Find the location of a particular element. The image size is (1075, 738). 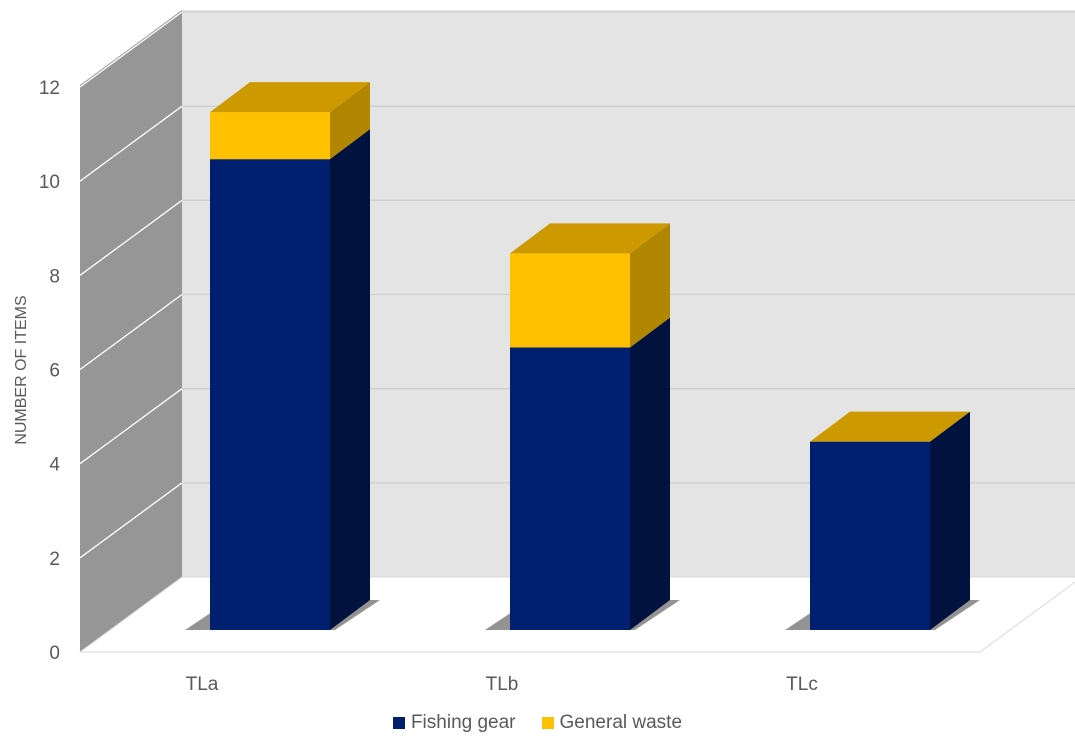

legend-item: General waste is located at coordinates (612, 723).